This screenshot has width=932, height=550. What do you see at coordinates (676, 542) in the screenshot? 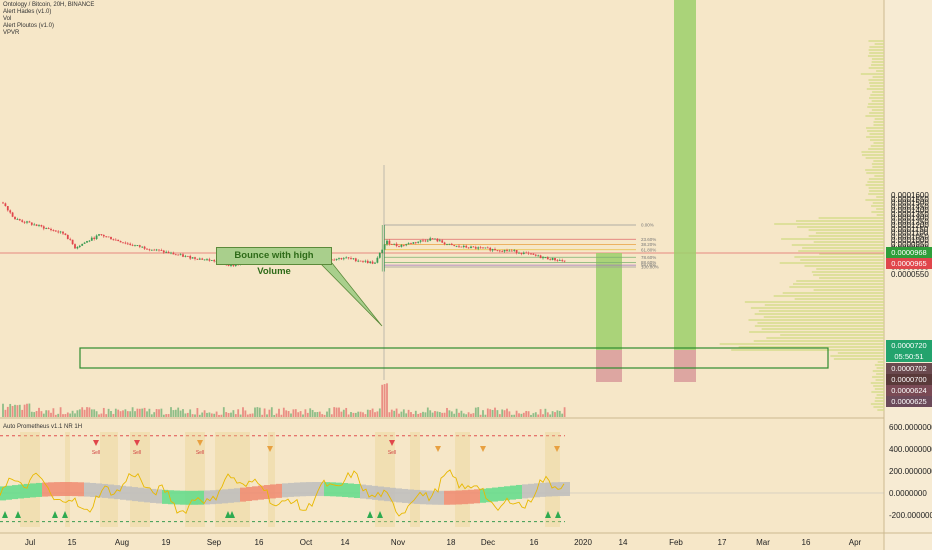
I see `time-tick-label: Feb` at bounding box center [676, 542].